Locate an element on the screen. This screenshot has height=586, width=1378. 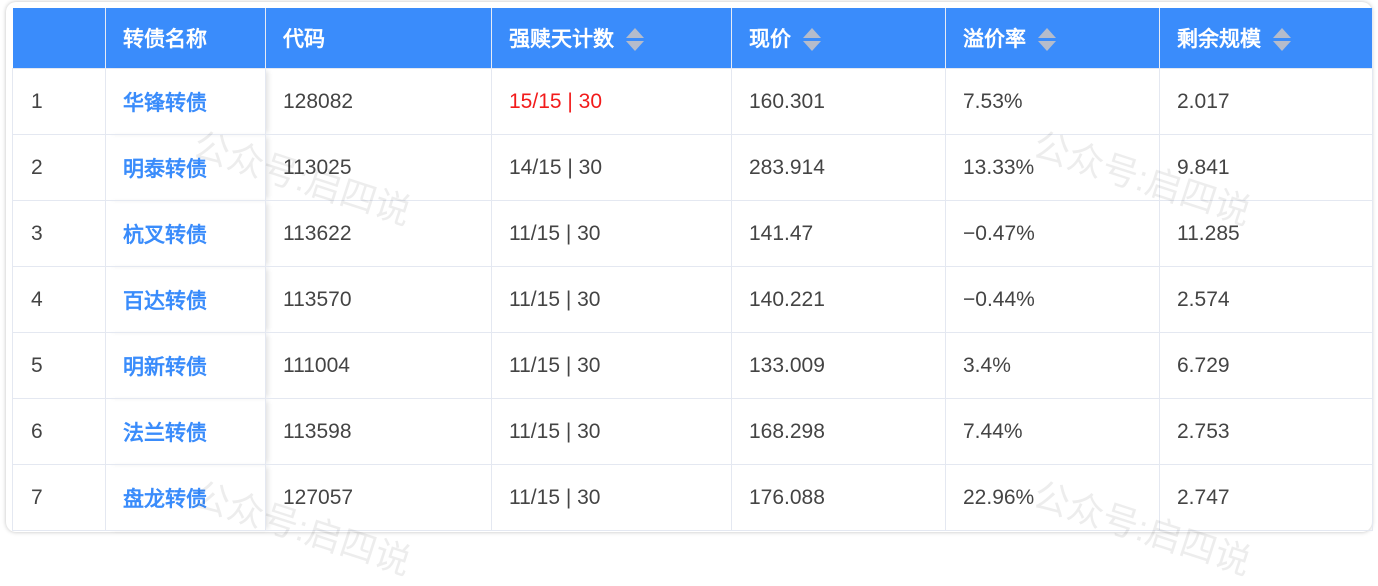
cell-price: 160.301 is located at coordinates (838, 101).